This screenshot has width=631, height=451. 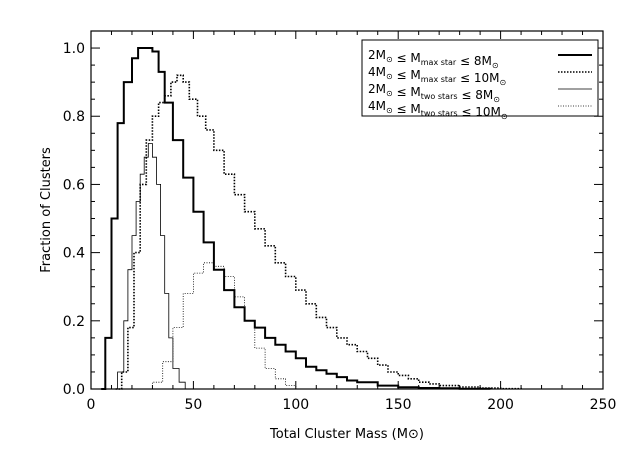 I want to click on legend-entry-3: 2M⊙ ≤ Mtwo stars ≤ 8M⊙, so click(x=434, y=93).